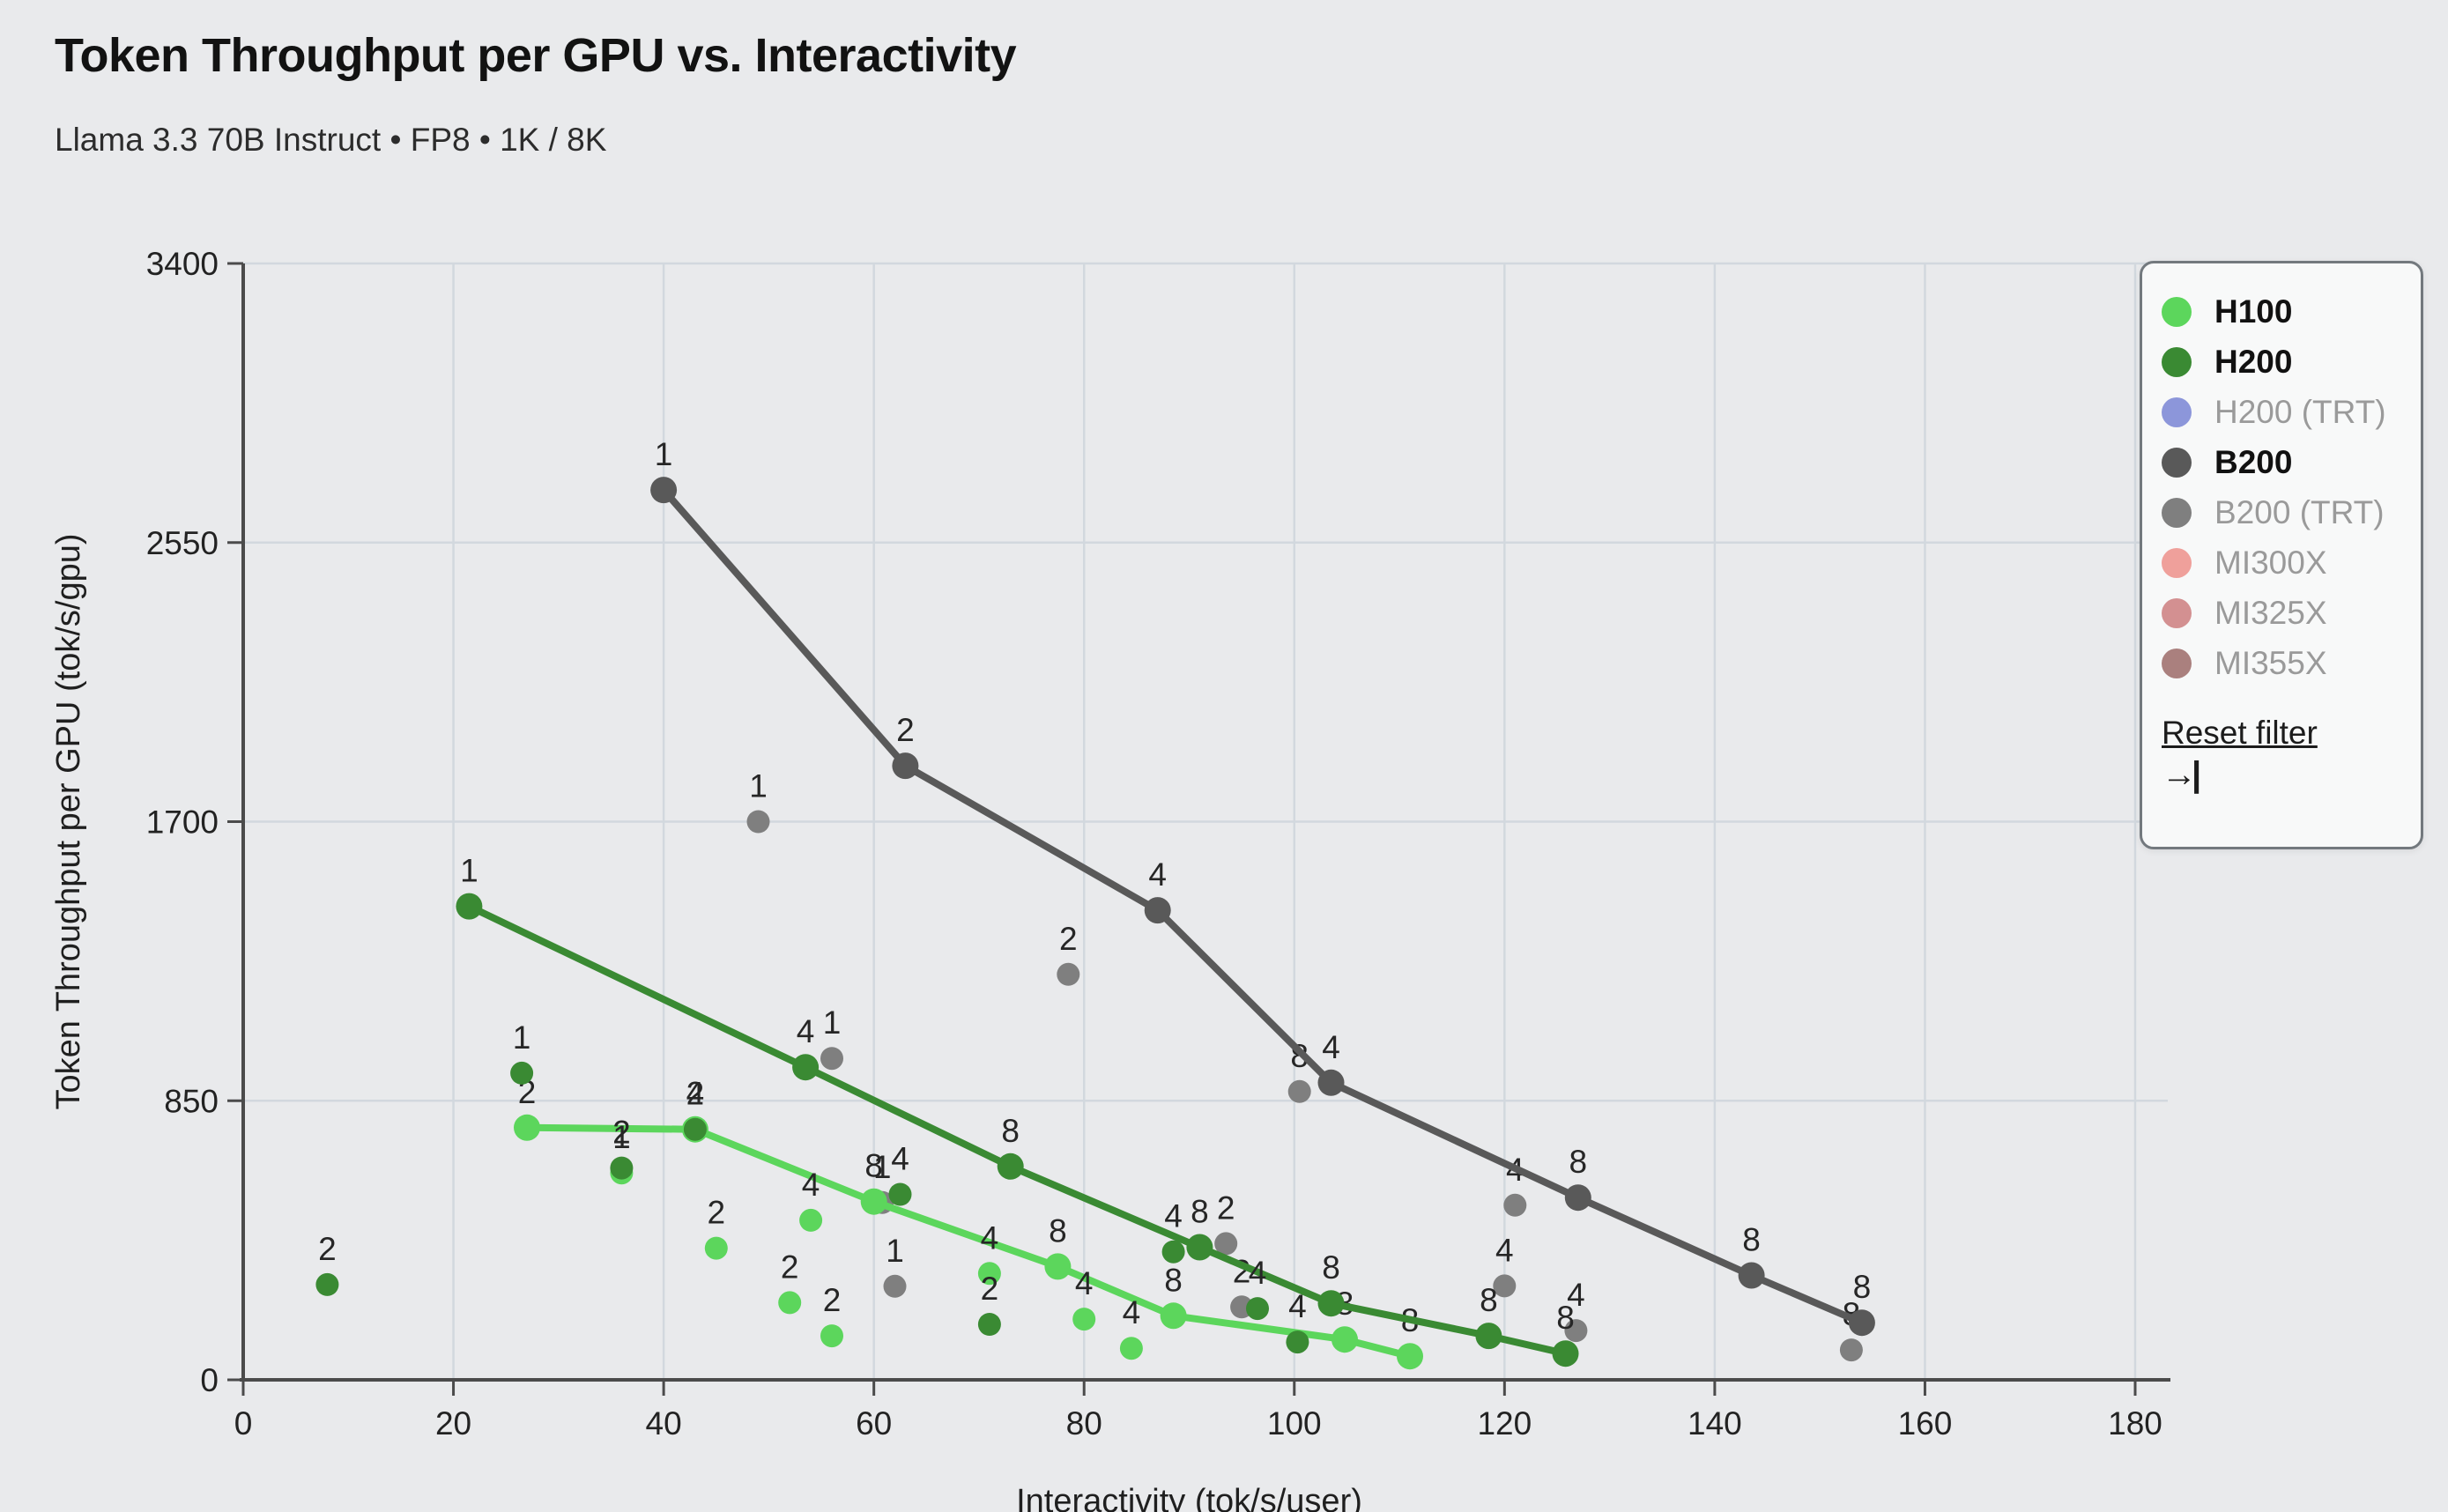 This screenshot has width=2448, height=1512. Describe the element at coordinates (905, 730) in the screenshot. I see `point-label-b200: 2` at that location.